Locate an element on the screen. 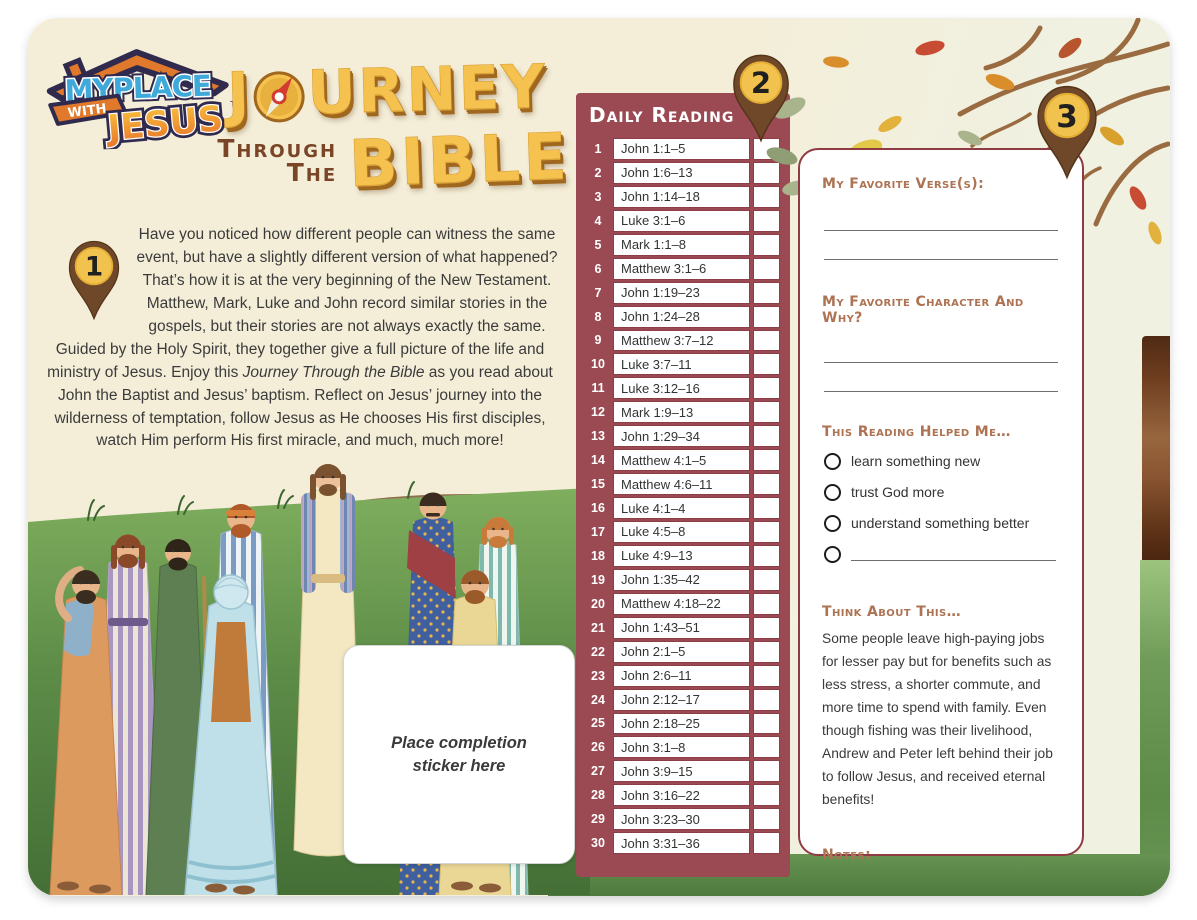  day-number: 1 is located at coordinates (598, 148).